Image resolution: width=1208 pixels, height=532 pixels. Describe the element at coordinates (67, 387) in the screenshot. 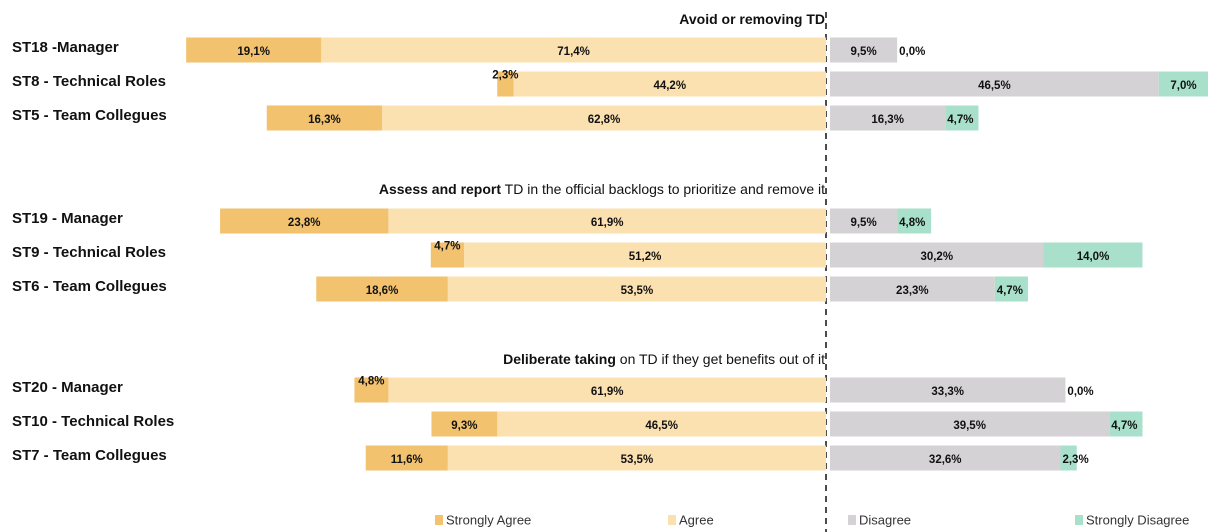

I see `category-label: ST20 - Manager` at that location.